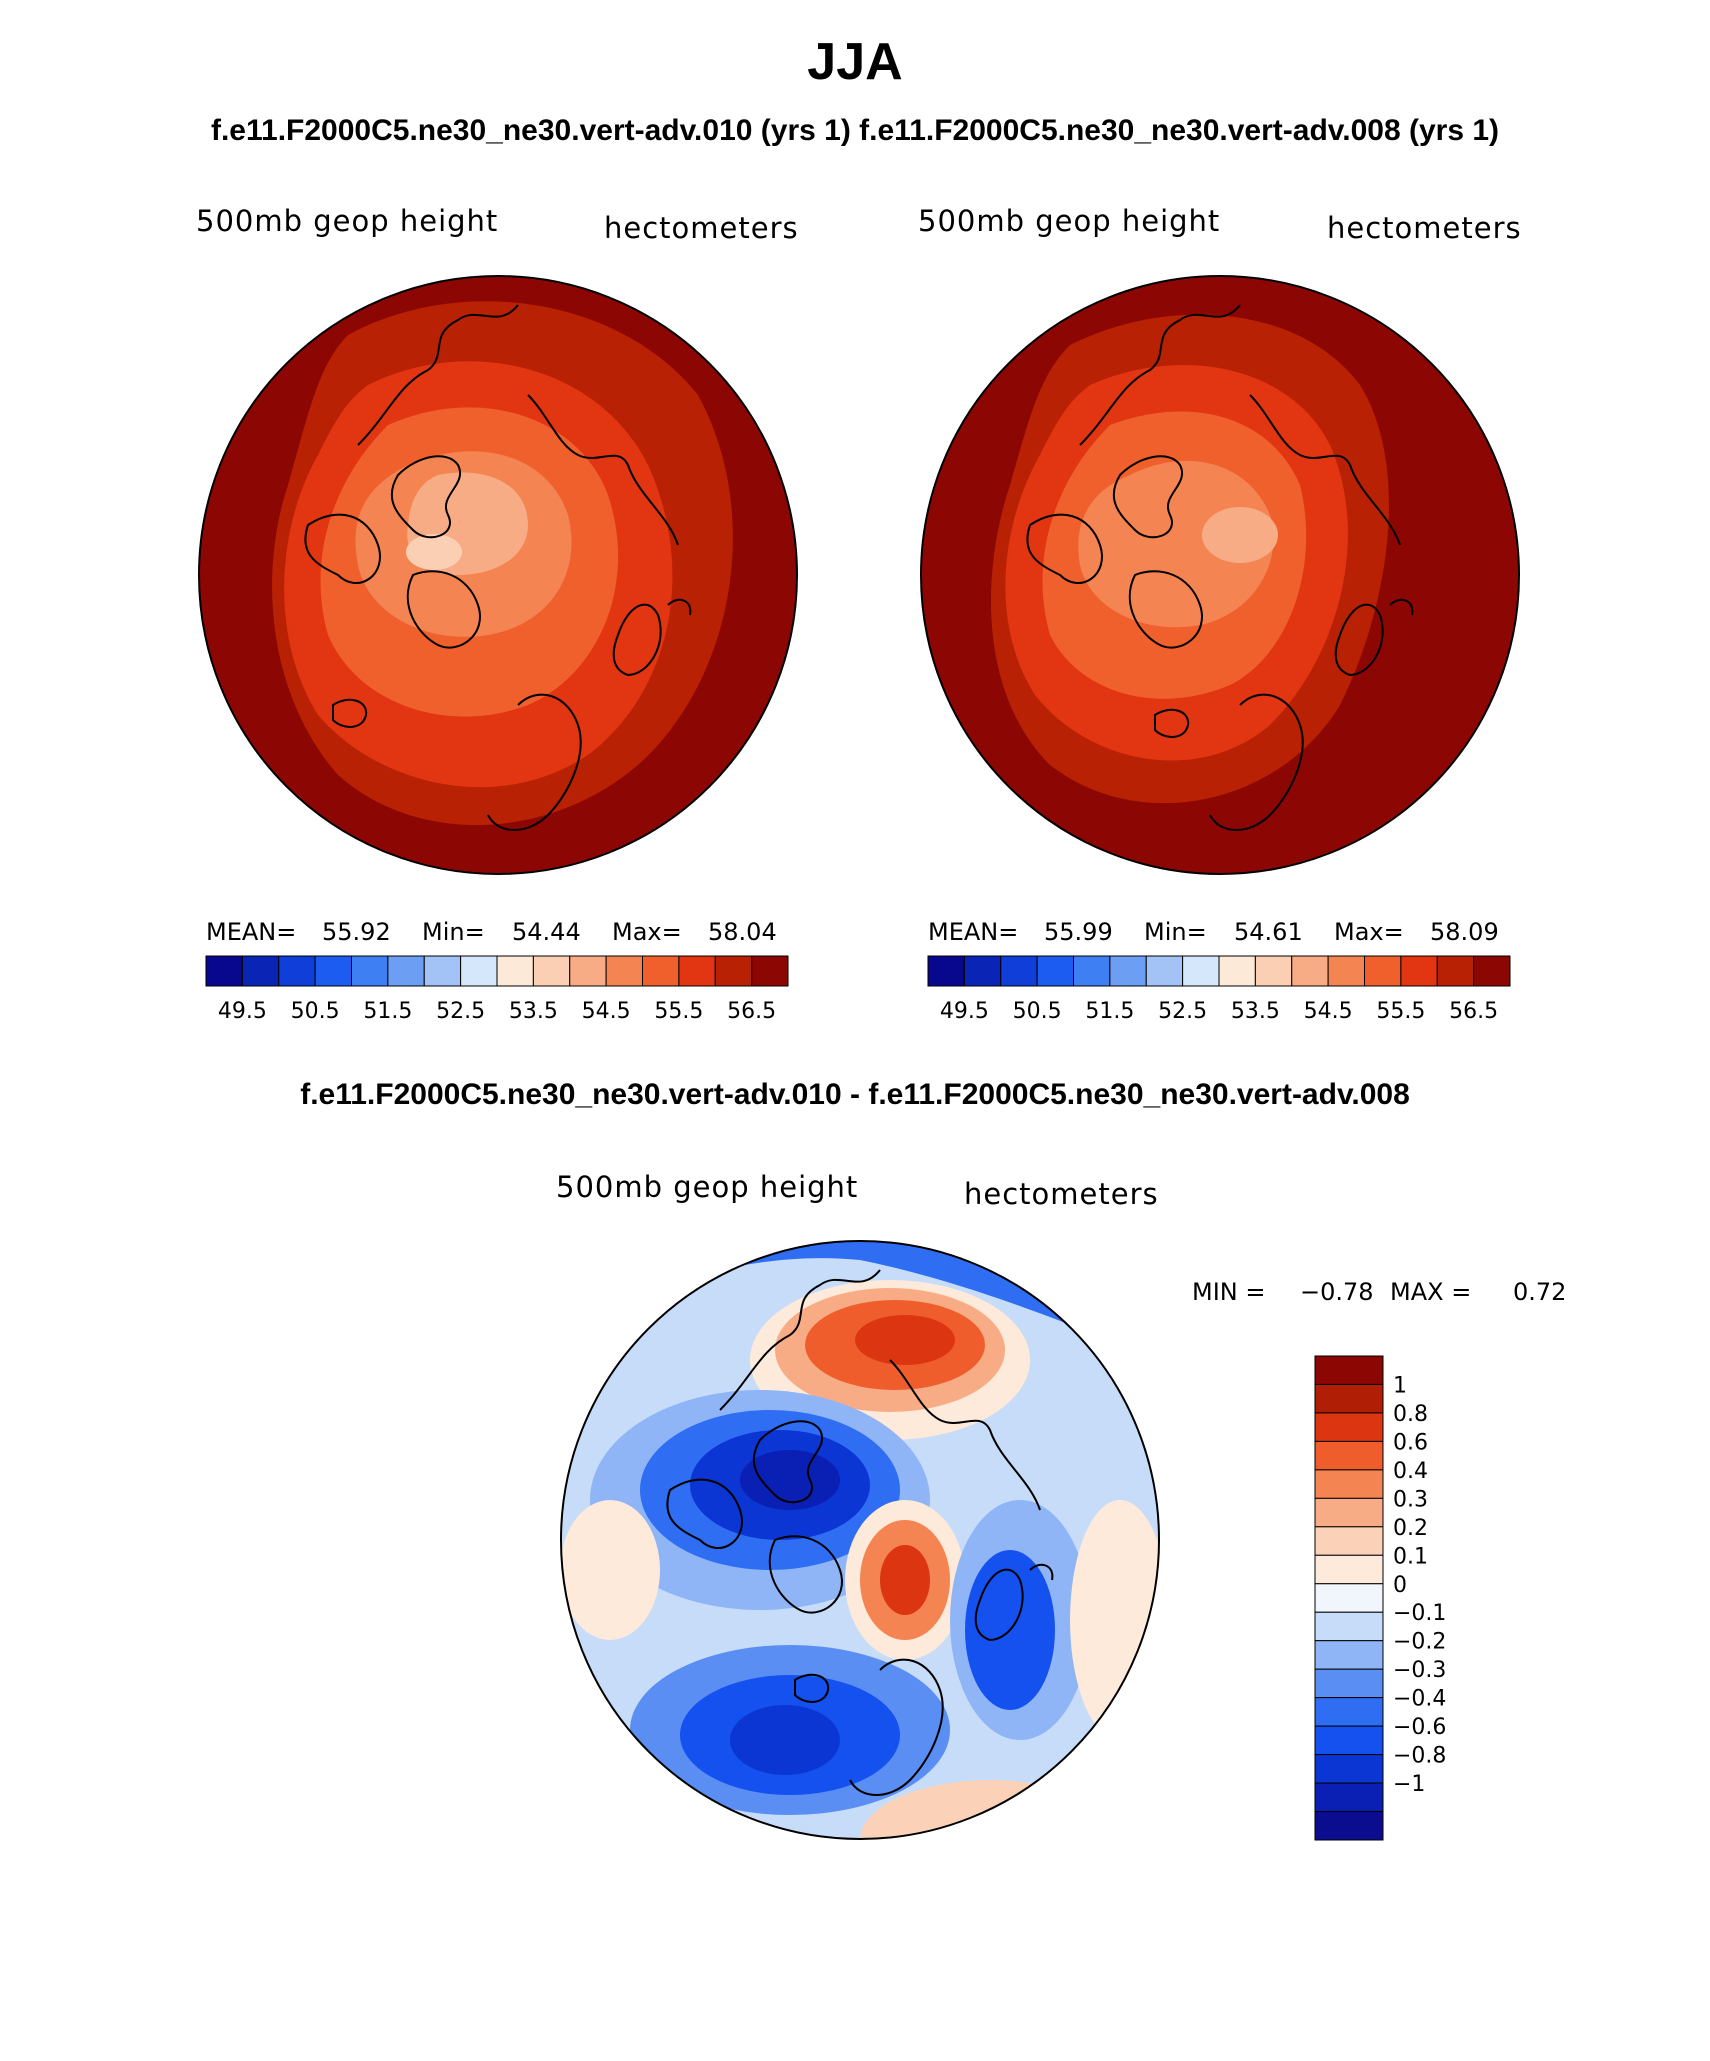  I want to click on left-min-value: 54.44, so click(546, 932).